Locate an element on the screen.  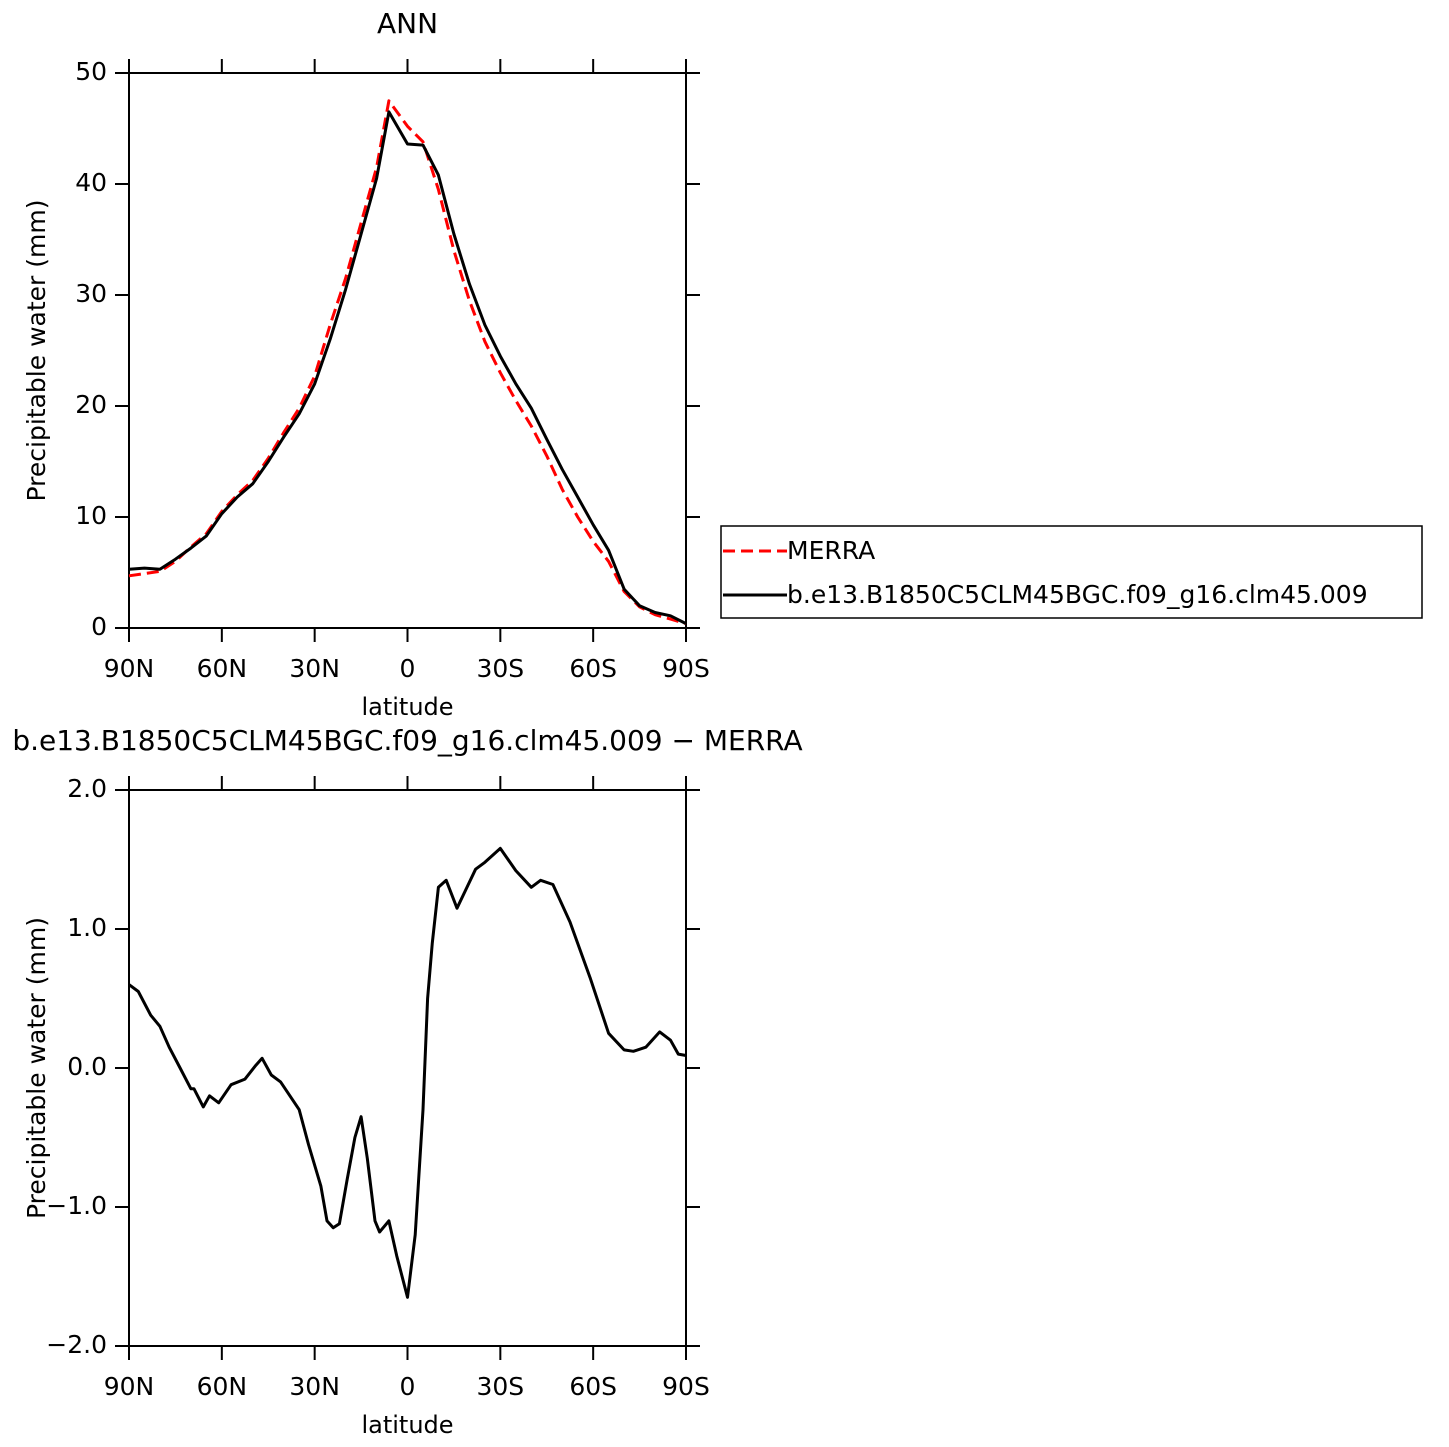
chart-title: ANN is located at coordinates (407, 23).